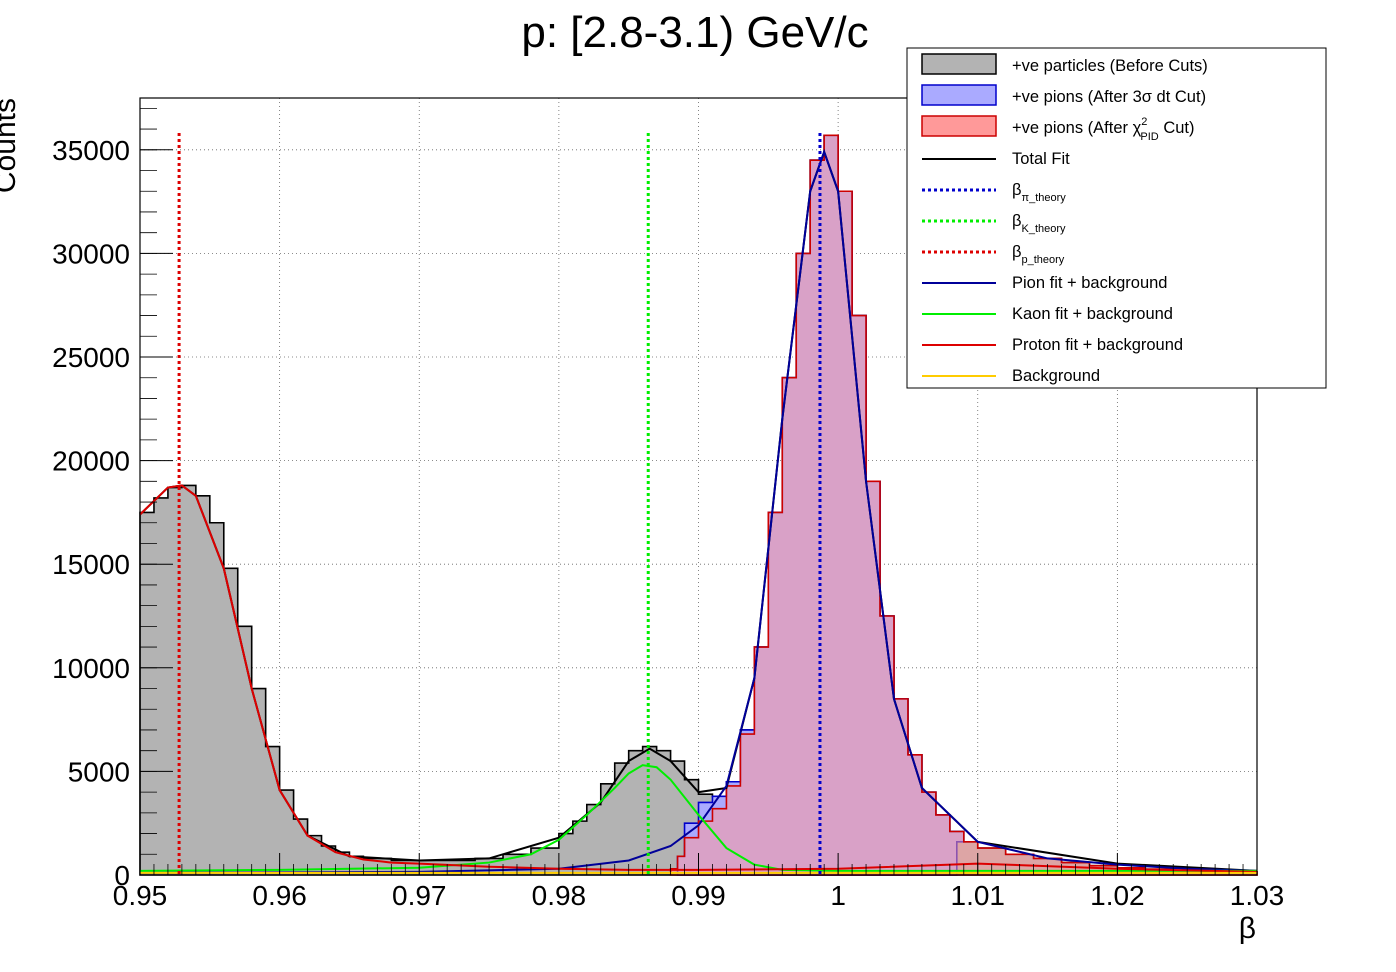 The width and height of the screenshot is (1396, 972). Describe the element at coordinates (91, 461) in the screenshot. I see `y-tick-label: 20000` at that location.